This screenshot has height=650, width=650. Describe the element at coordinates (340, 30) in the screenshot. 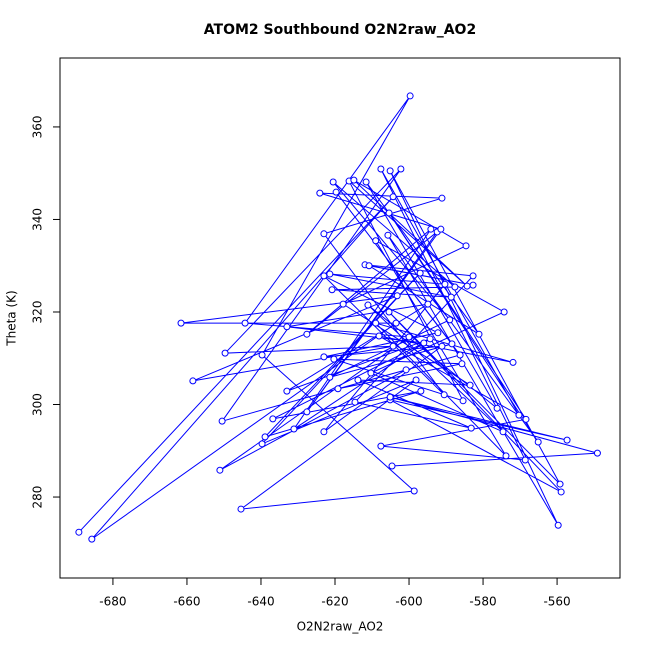

I see `chart-title: ATOM2 Southbound O2N2raw_AO2` at that location.